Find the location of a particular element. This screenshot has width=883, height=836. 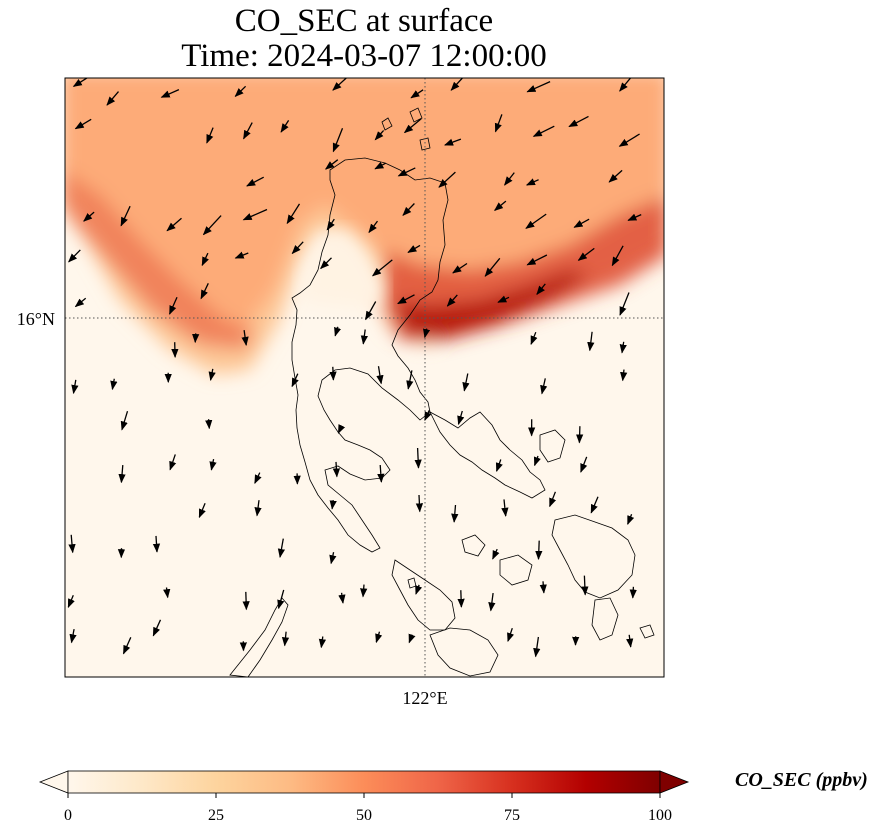

masbate-coast is located at coordinates (516, 570).